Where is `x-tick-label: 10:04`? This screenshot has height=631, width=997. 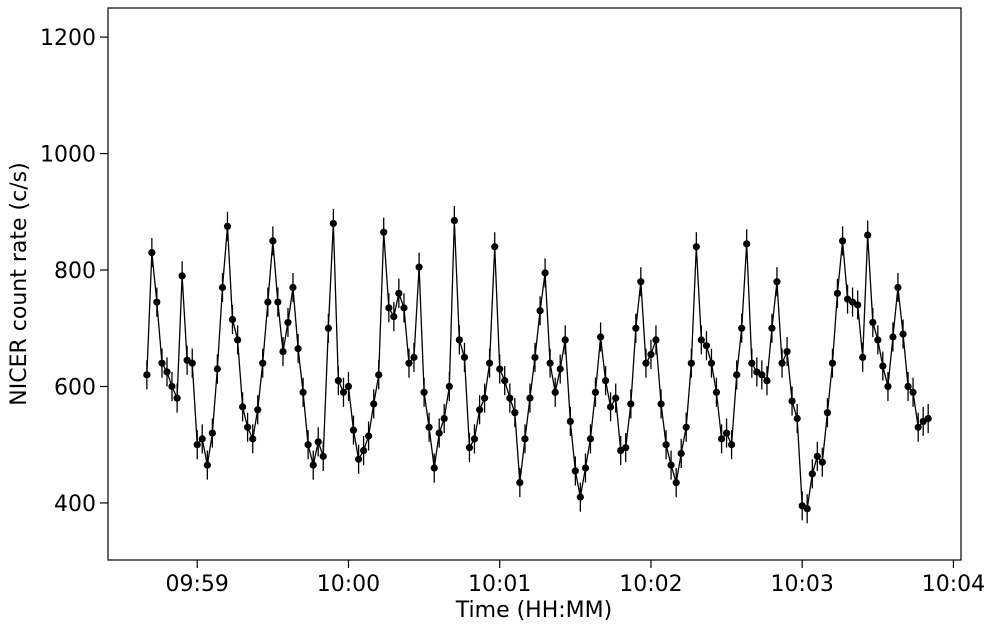
x-tick-label: 10:04 is located at coordinates (953, 584).